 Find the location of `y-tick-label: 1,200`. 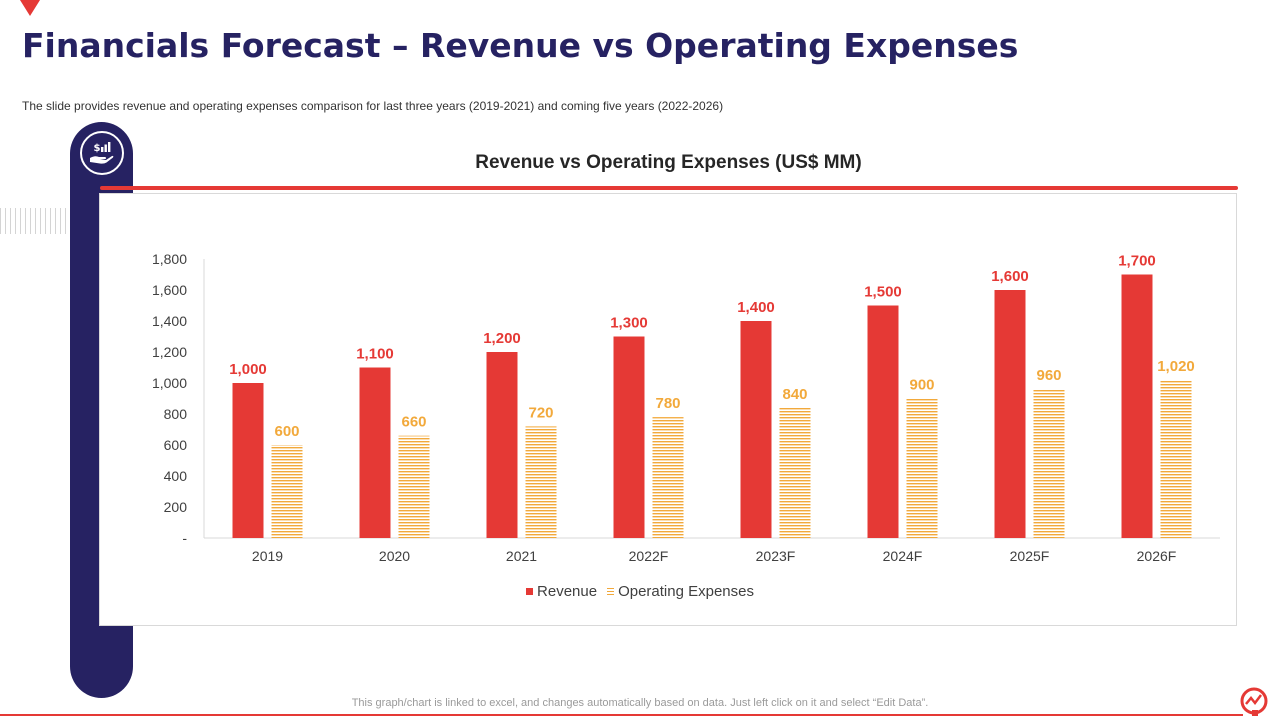

y-tick-label: 1,200 is located at coordinates (169, 352).